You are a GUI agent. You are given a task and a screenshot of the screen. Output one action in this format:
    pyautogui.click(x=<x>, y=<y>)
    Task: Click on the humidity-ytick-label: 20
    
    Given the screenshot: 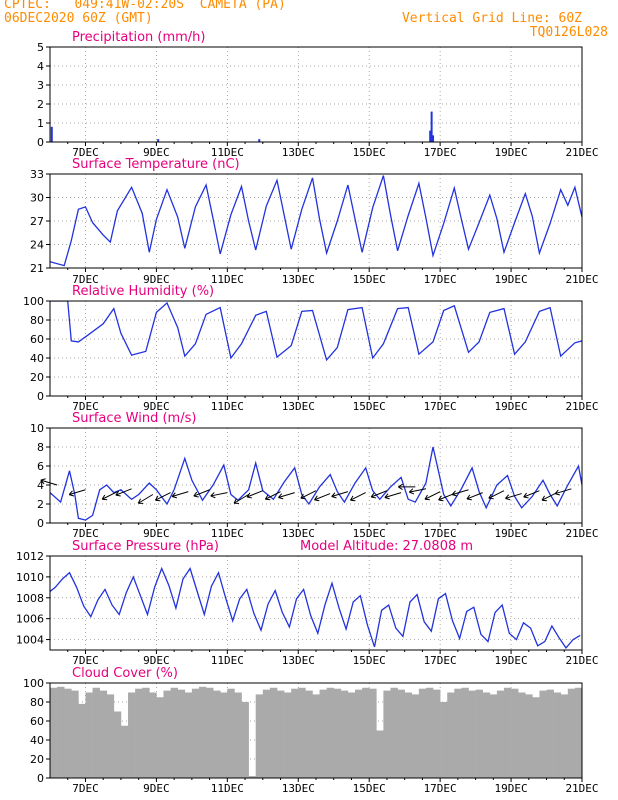 What is the action you would take?
    pyautogui.click(x=37, y=377)
    